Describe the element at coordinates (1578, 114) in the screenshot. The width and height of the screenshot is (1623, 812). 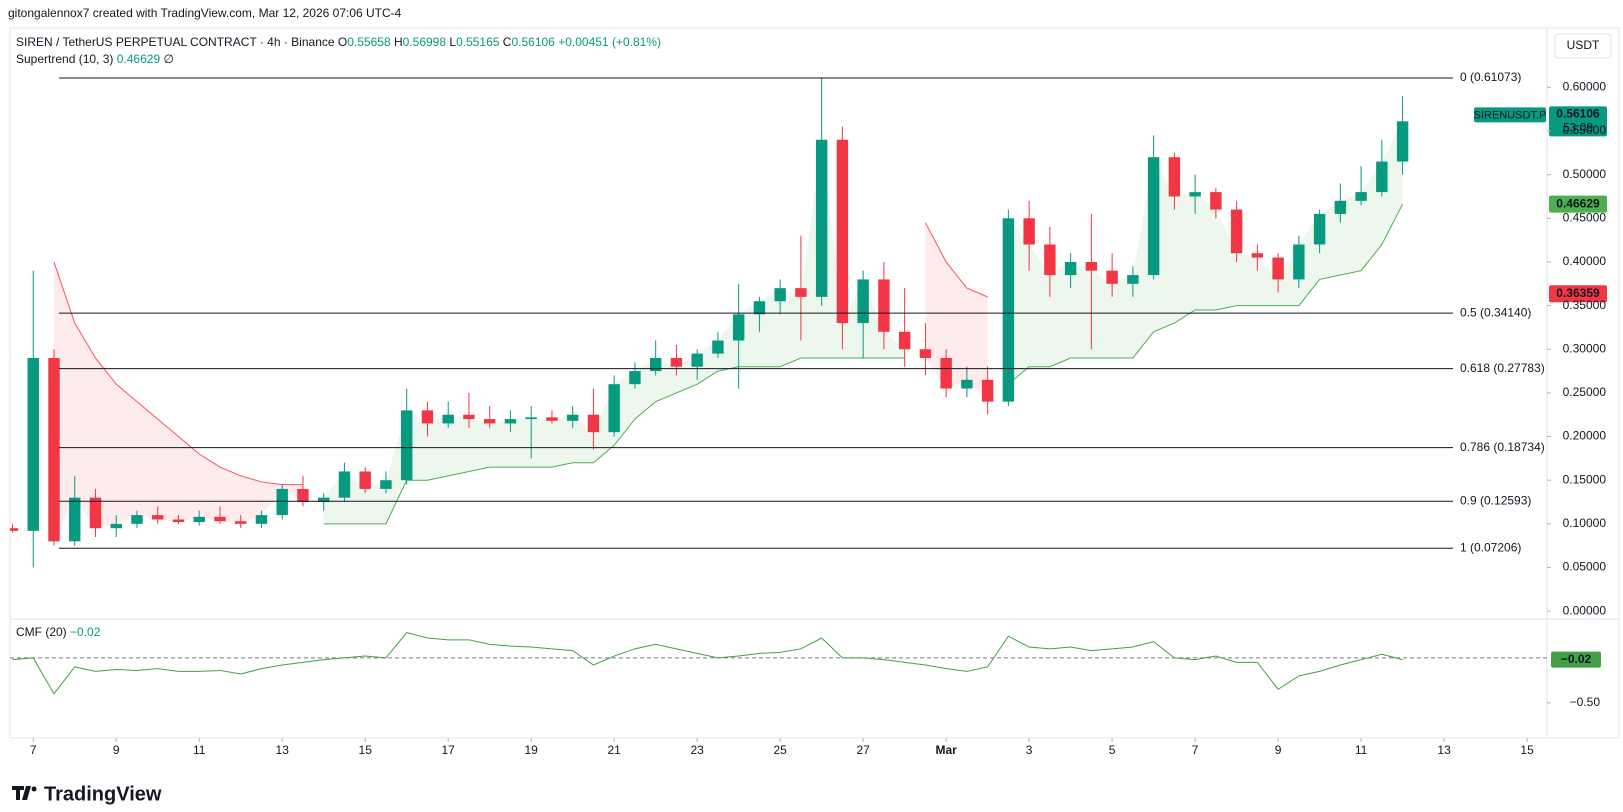
I see `price-badge-value: 0.56106` at that location.